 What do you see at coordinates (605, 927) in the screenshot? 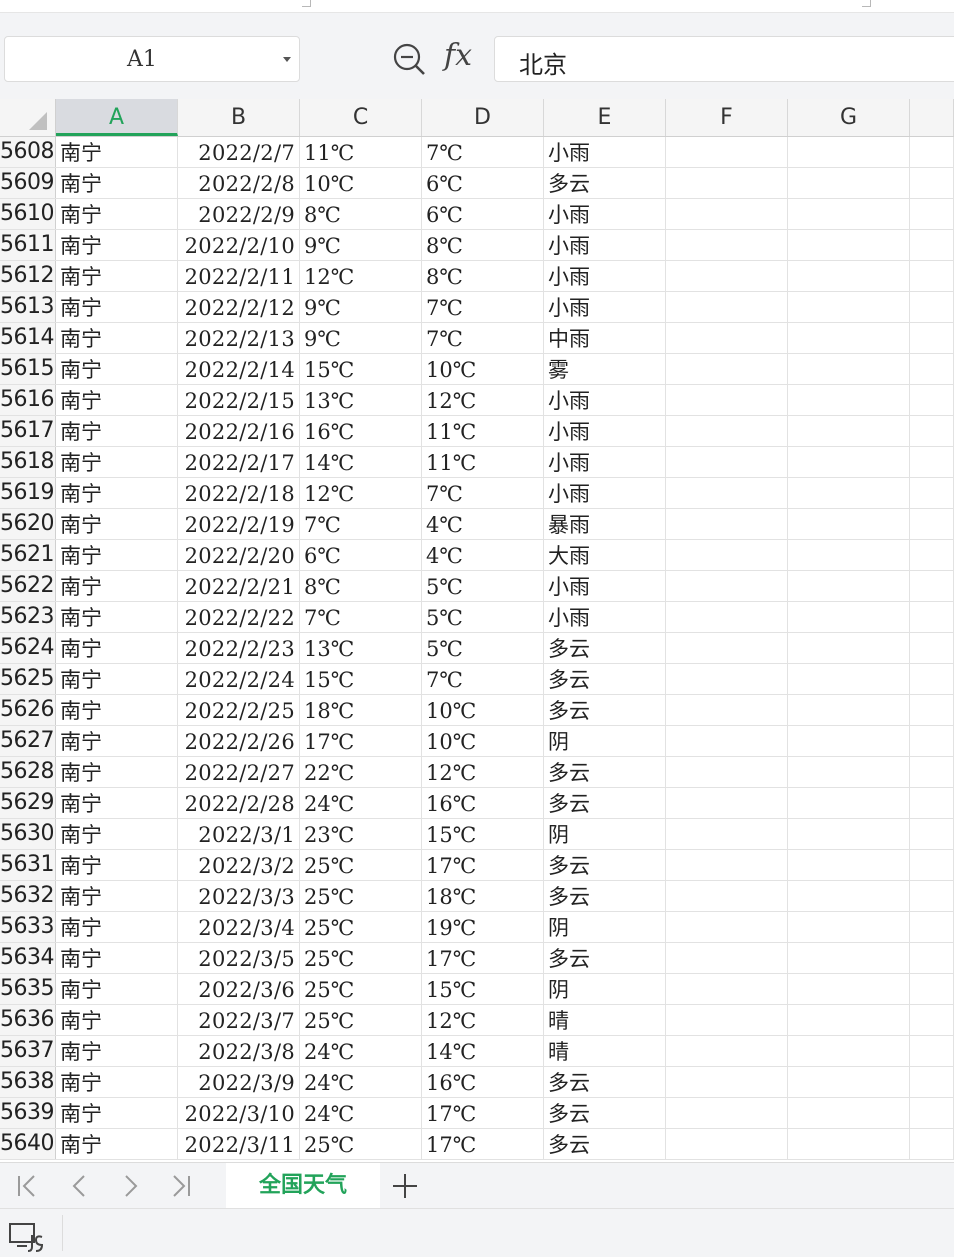
I see `cell-e: 阴` at bounding box center [605, 927].